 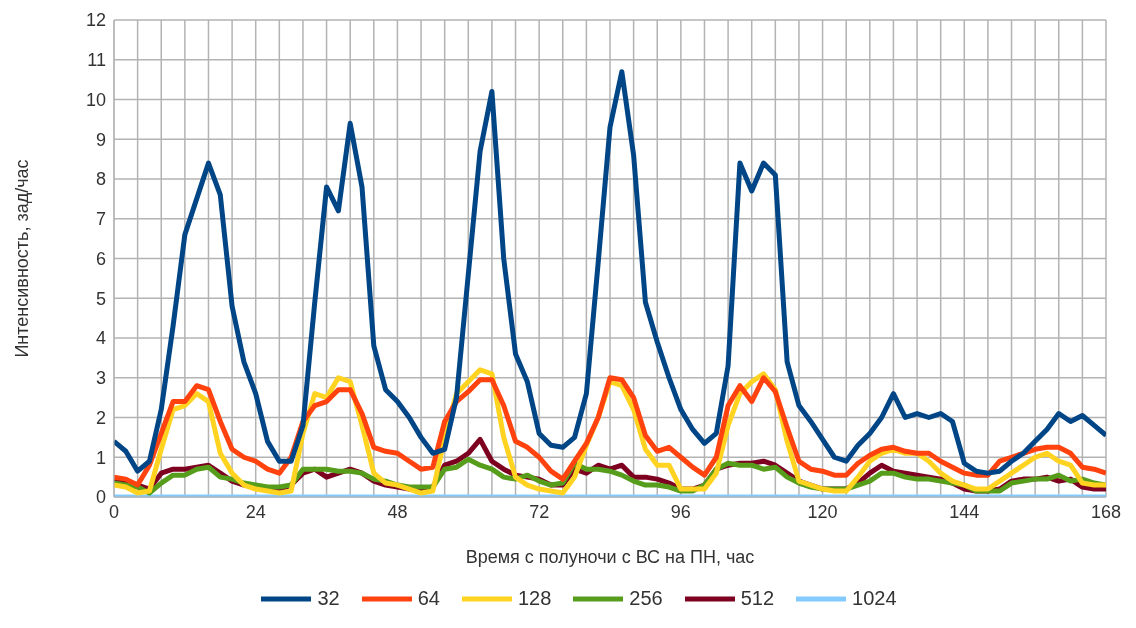 What do you see at coordinates (874, 598) in the screenshot?
I see `legend-label: 1024` at bounding box center [874, 598].